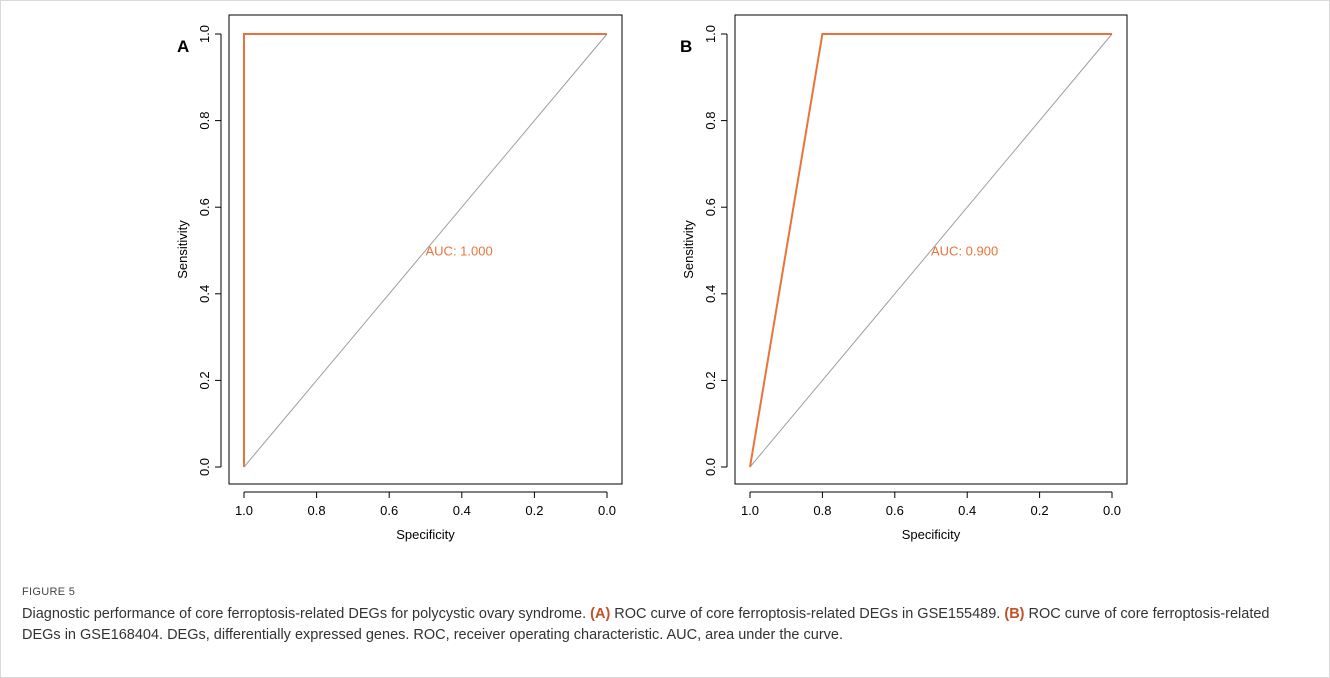 This screenshot has width=1330, height=678. I want to click on auc-annotation: AUC: 1.000, so click(459, 251).